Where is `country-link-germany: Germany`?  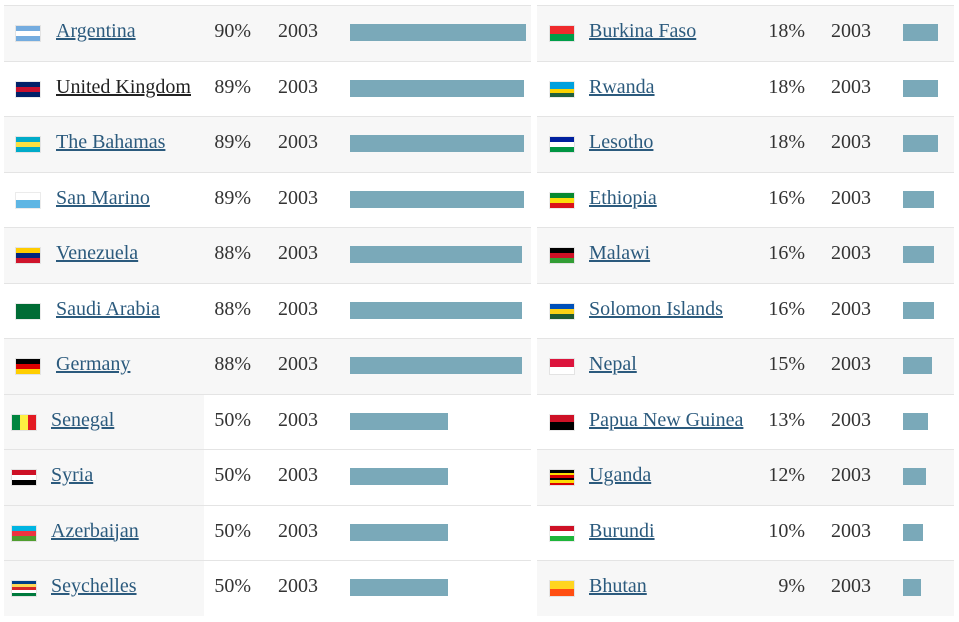
country-link-germany: Germany is located at coordinates (93, 364).